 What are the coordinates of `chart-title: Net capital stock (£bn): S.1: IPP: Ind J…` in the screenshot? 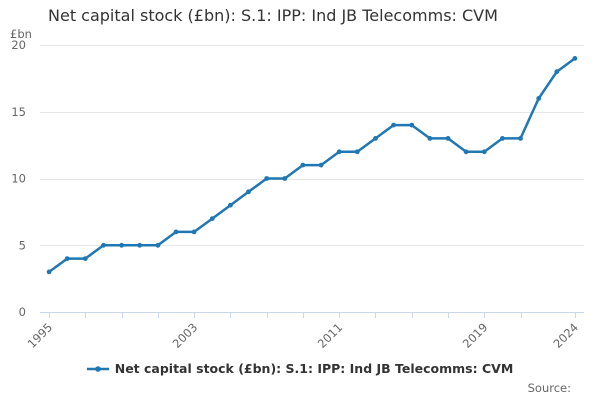 It's located at (273, 15).